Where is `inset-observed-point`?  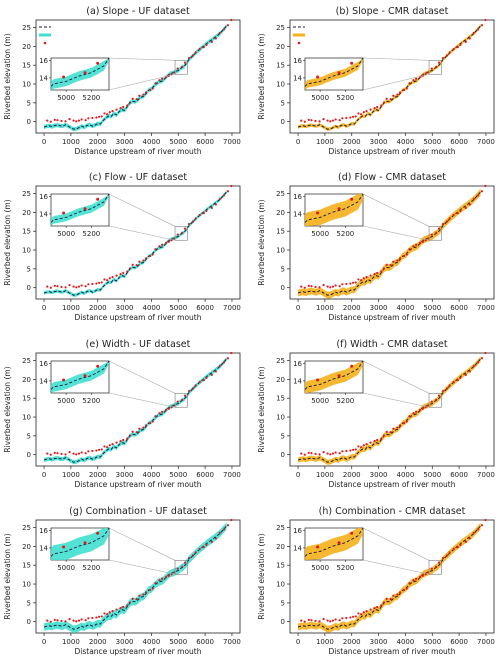
inset-observed-point is located at coordinates (318, 547).